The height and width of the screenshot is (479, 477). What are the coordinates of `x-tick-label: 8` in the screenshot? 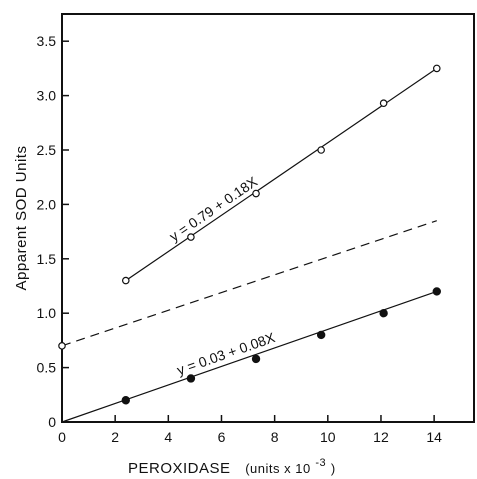 It's located at (275, 437).